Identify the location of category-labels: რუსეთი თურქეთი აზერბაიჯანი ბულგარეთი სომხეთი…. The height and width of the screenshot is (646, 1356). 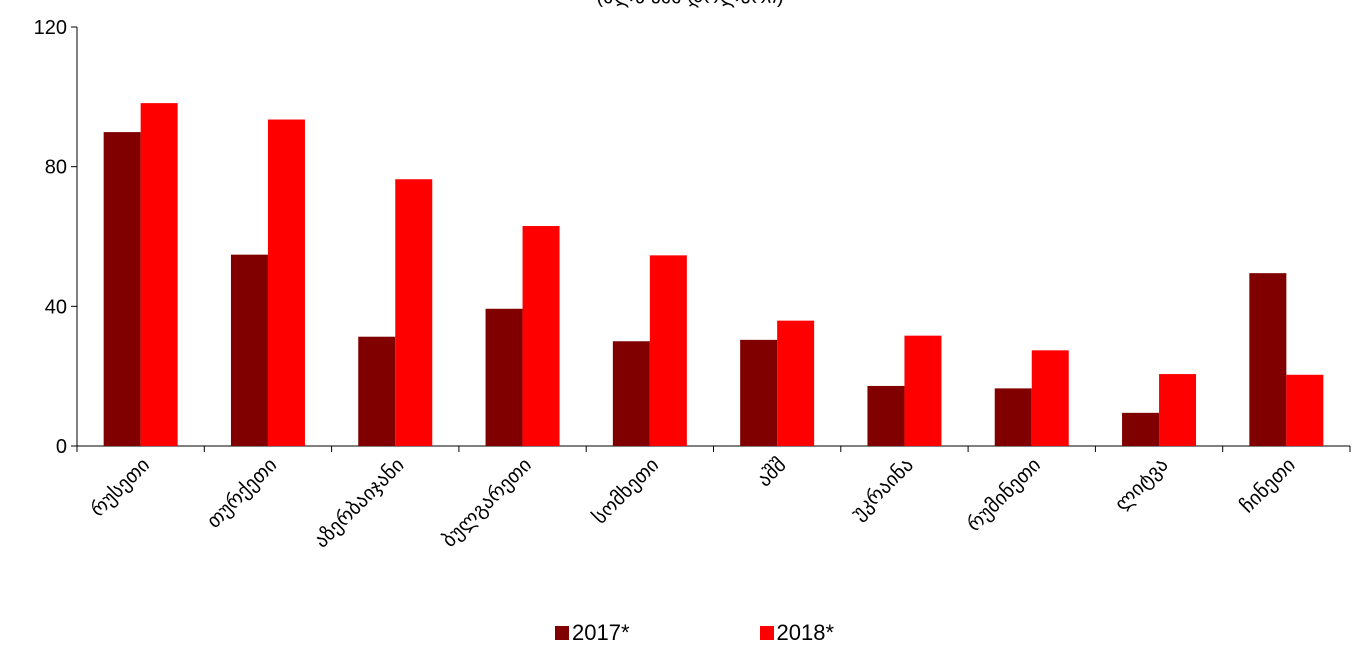
(693, 503).